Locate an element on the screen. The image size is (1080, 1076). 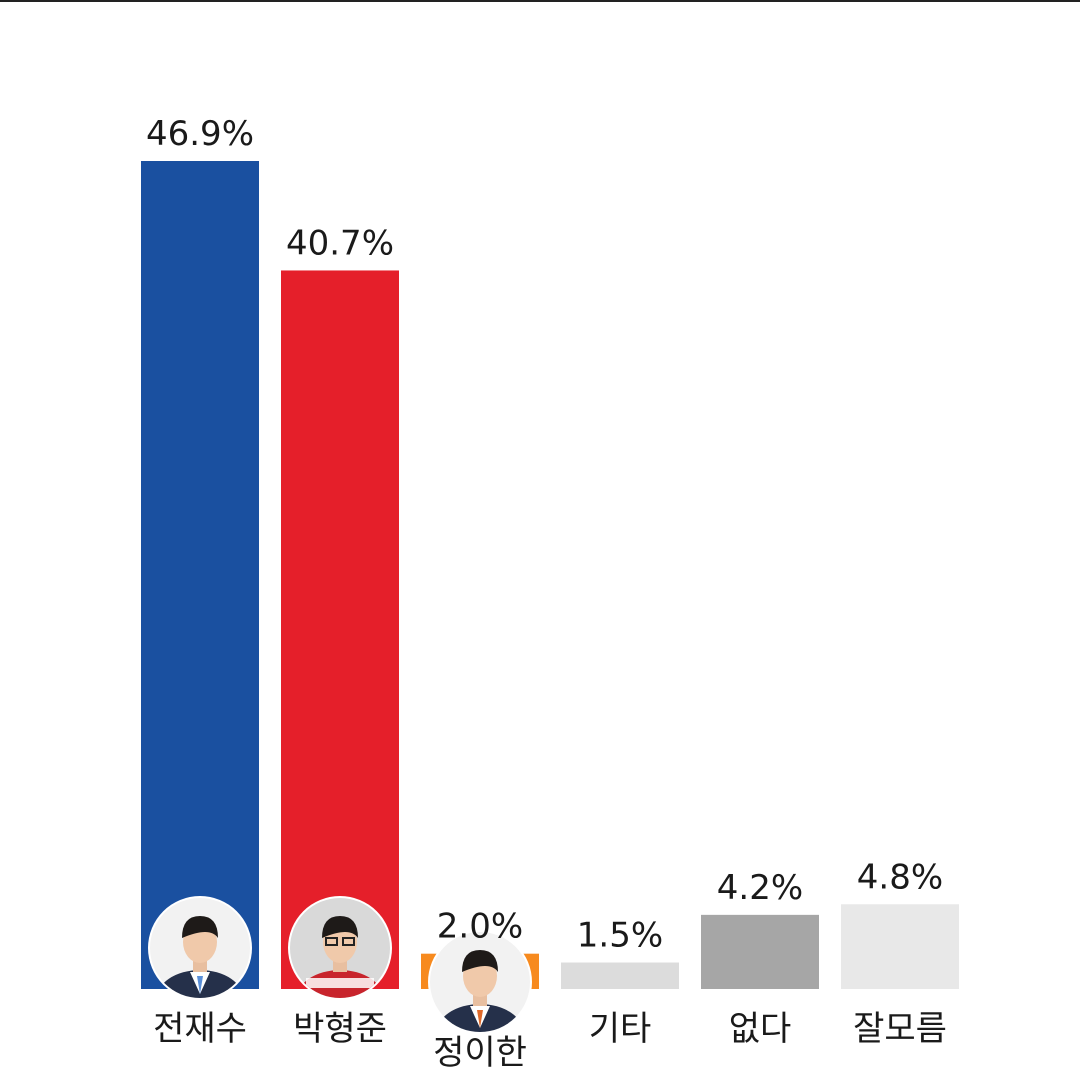
value-label-6: 4.8% is located at coordinates (900, 877).